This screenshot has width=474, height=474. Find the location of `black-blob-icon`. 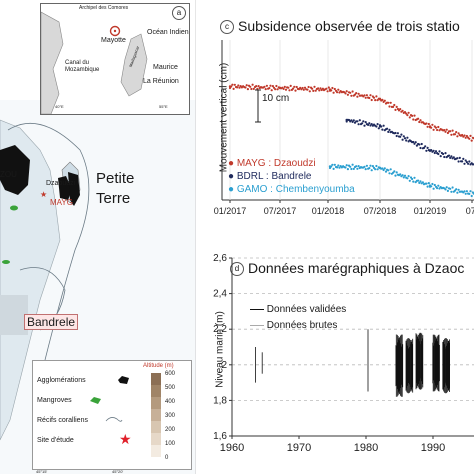

black-blob-icon is located at coordinates (123, 380).